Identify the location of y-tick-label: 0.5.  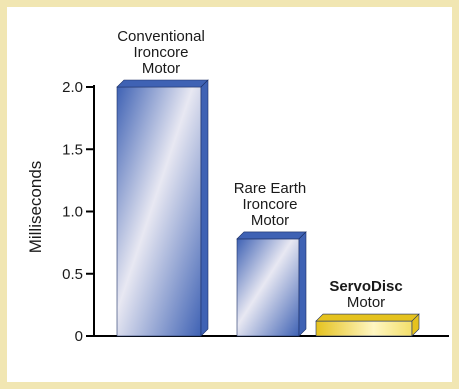
(72, 274).